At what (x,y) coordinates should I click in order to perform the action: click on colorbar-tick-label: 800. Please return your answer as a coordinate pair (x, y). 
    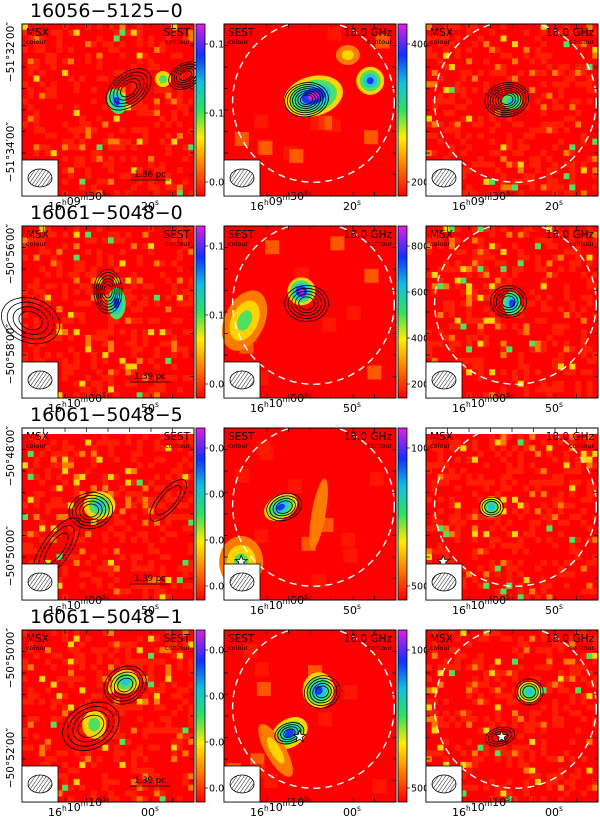
    Looking at the image, I should click on (420, 247).